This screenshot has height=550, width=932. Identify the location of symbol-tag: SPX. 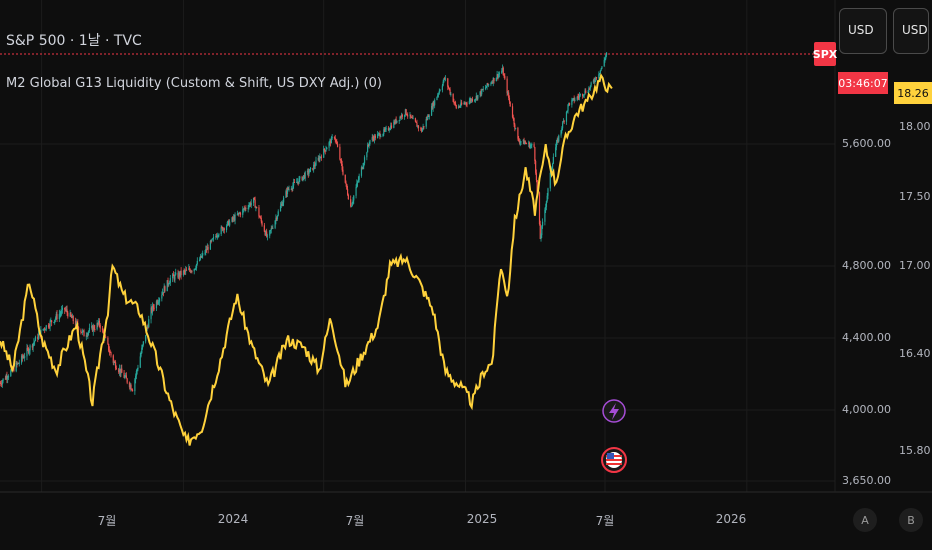
(825, 54).